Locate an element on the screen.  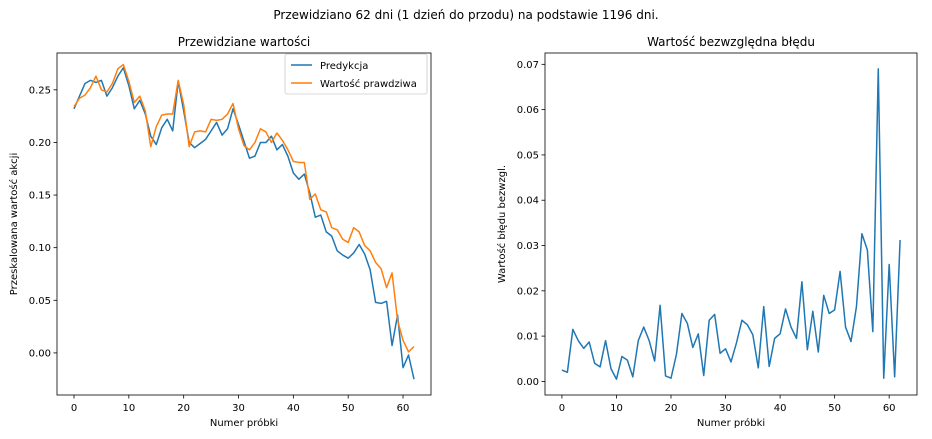
predicted-values-y-ticks: 0.00 0.05 0.10 0.15 0.20 0.25 is located at coordinates (43, 222).